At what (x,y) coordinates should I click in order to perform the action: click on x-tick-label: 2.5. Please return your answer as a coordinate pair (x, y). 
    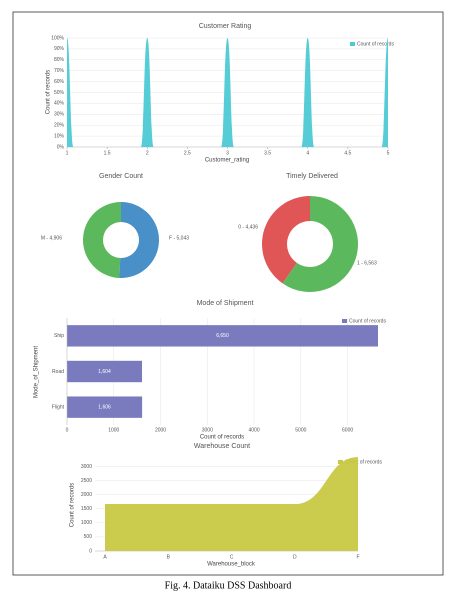
    Looking at the image, I should click on (187, 153).